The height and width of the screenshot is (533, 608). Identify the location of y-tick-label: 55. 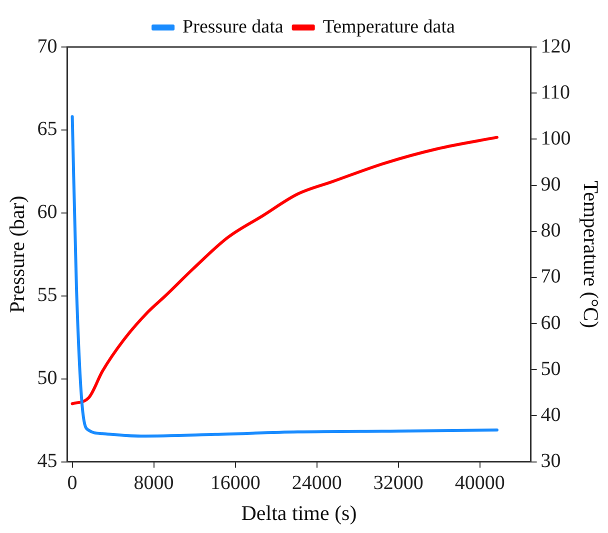
(47, 295).